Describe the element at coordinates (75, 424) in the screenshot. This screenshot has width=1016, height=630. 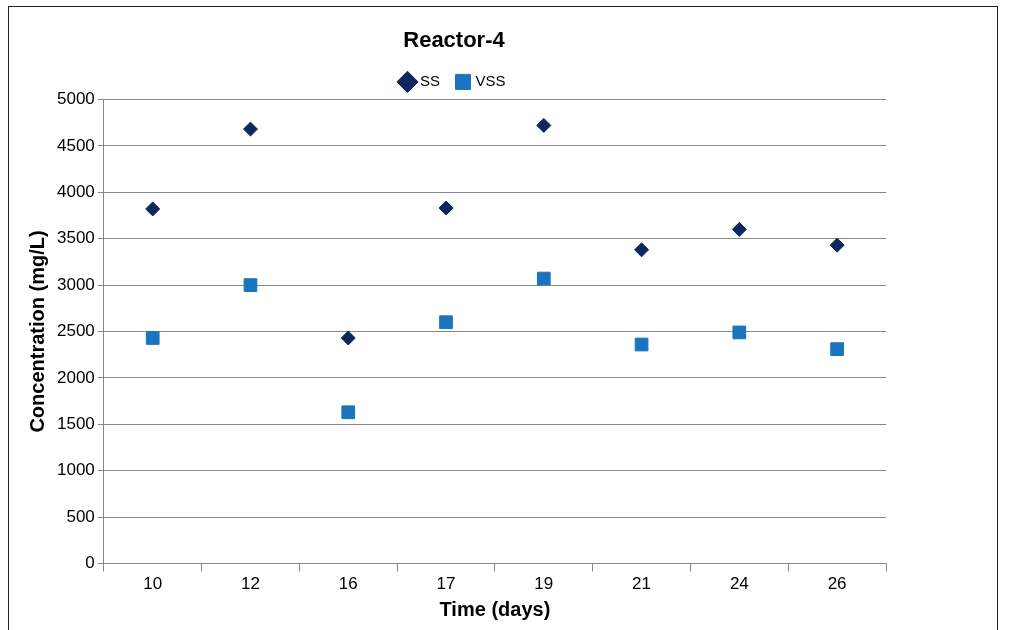
I see `y-tick-label: 1500` at that location.